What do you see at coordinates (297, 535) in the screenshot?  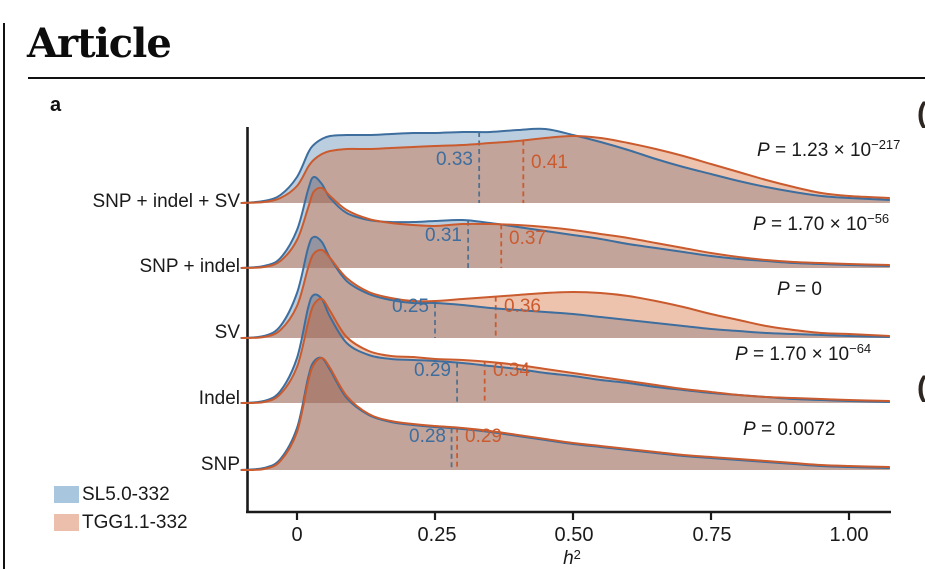 I see `x-tick-0: 0` at bounding box center [297, 535].